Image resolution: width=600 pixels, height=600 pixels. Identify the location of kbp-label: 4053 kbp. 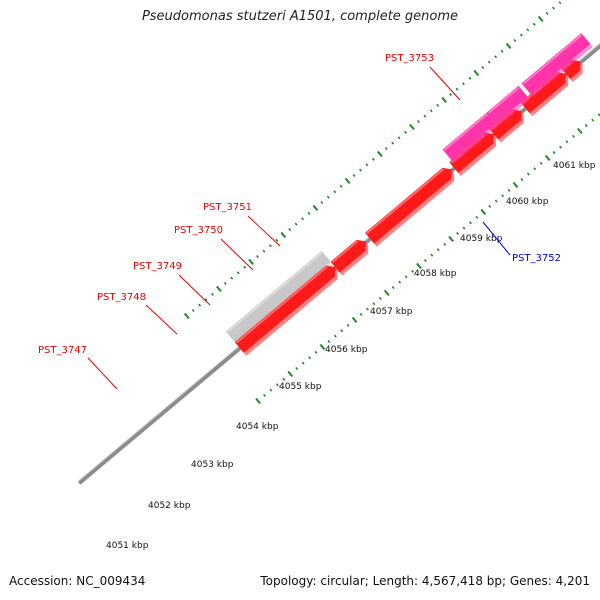
(212, 465).